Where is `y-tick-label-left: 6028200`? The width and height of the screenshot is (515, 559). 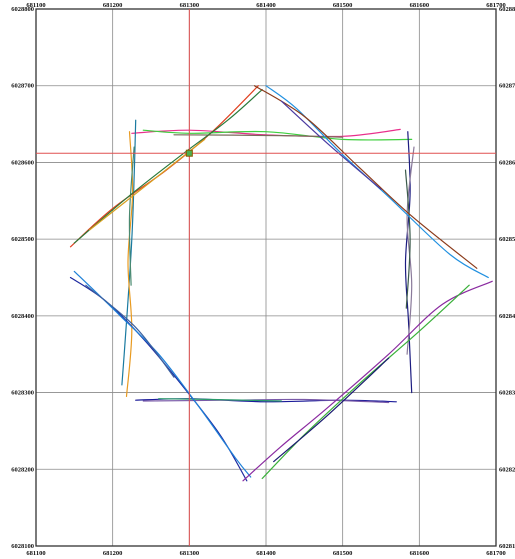 y-tick-label-left: 6028200 is located at coordinates (22, 469).